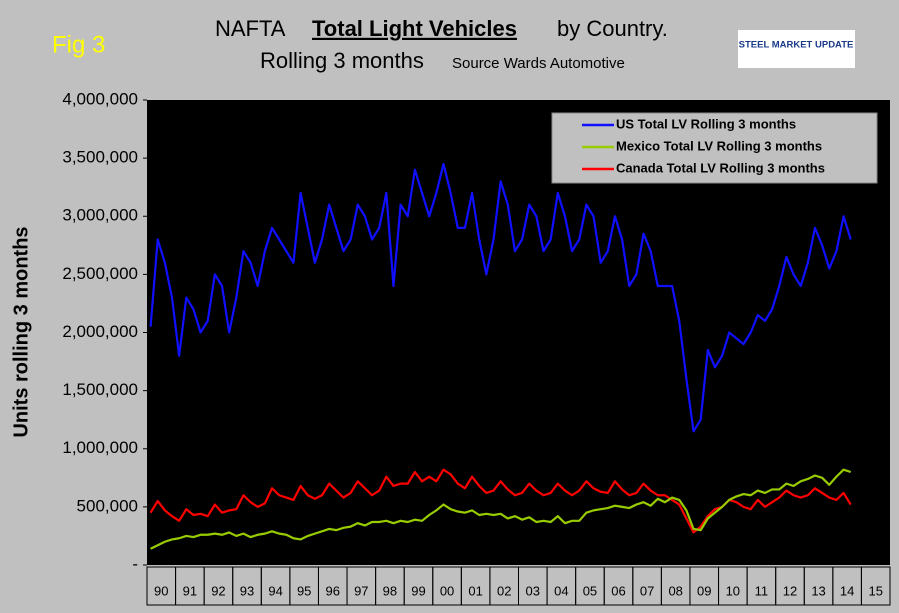 The image size is (899, 613). Describe the element at coordinates (418, 590) in the screenshot. I see `x-tick-label: 99` at that location.